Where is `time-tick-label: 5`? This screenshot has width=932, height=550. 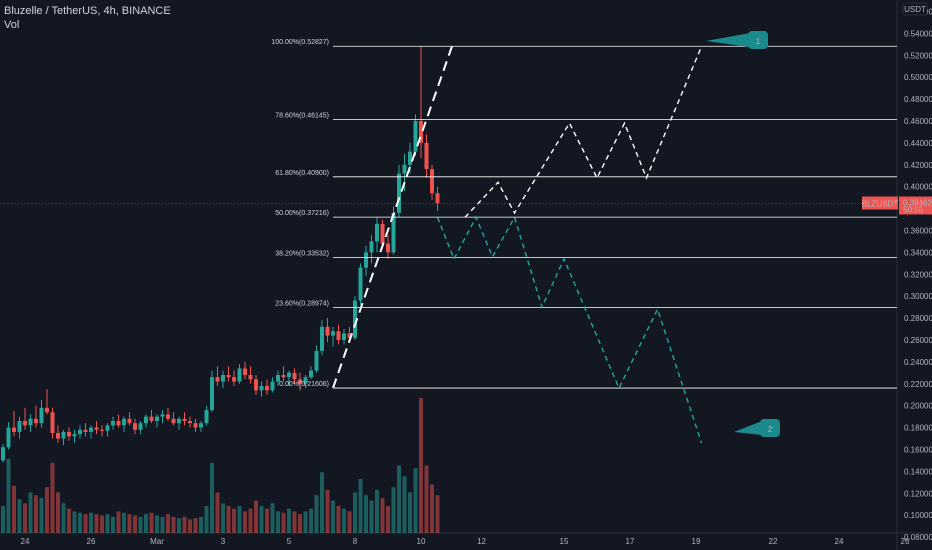
time-tick-label: 5 is located at coordinates (289, 541).